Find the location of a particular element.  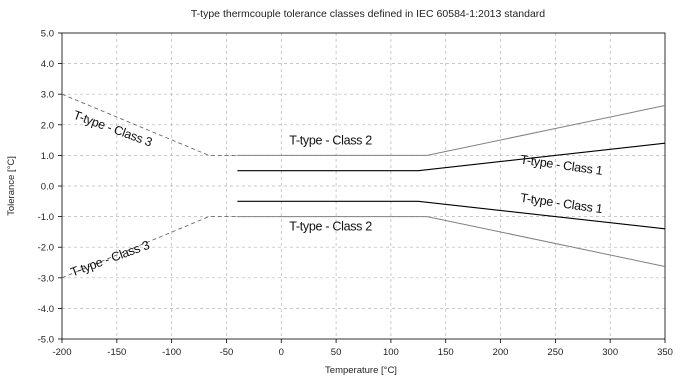

y-tick-label: -2.0 is located at coordinates (46, 248).